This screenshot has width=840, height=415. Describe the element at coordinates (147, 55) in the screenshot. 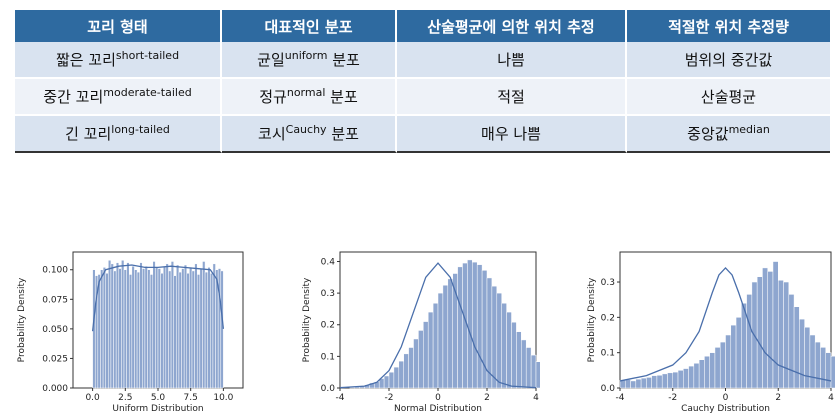

I see `tail-superscript: short-tailed` at that location.